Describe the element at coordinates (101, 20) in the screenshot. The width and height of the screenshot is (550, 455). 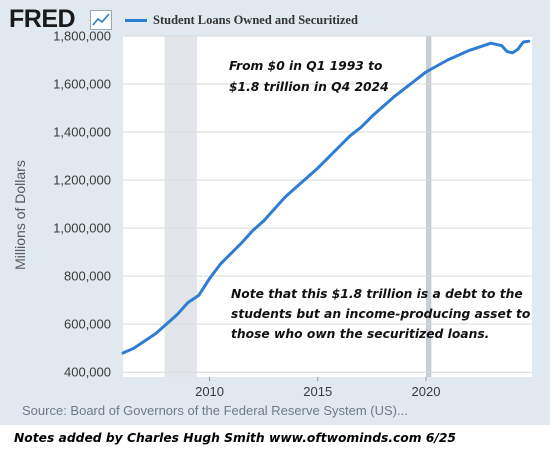
I see `line-chart-icon` at that location.